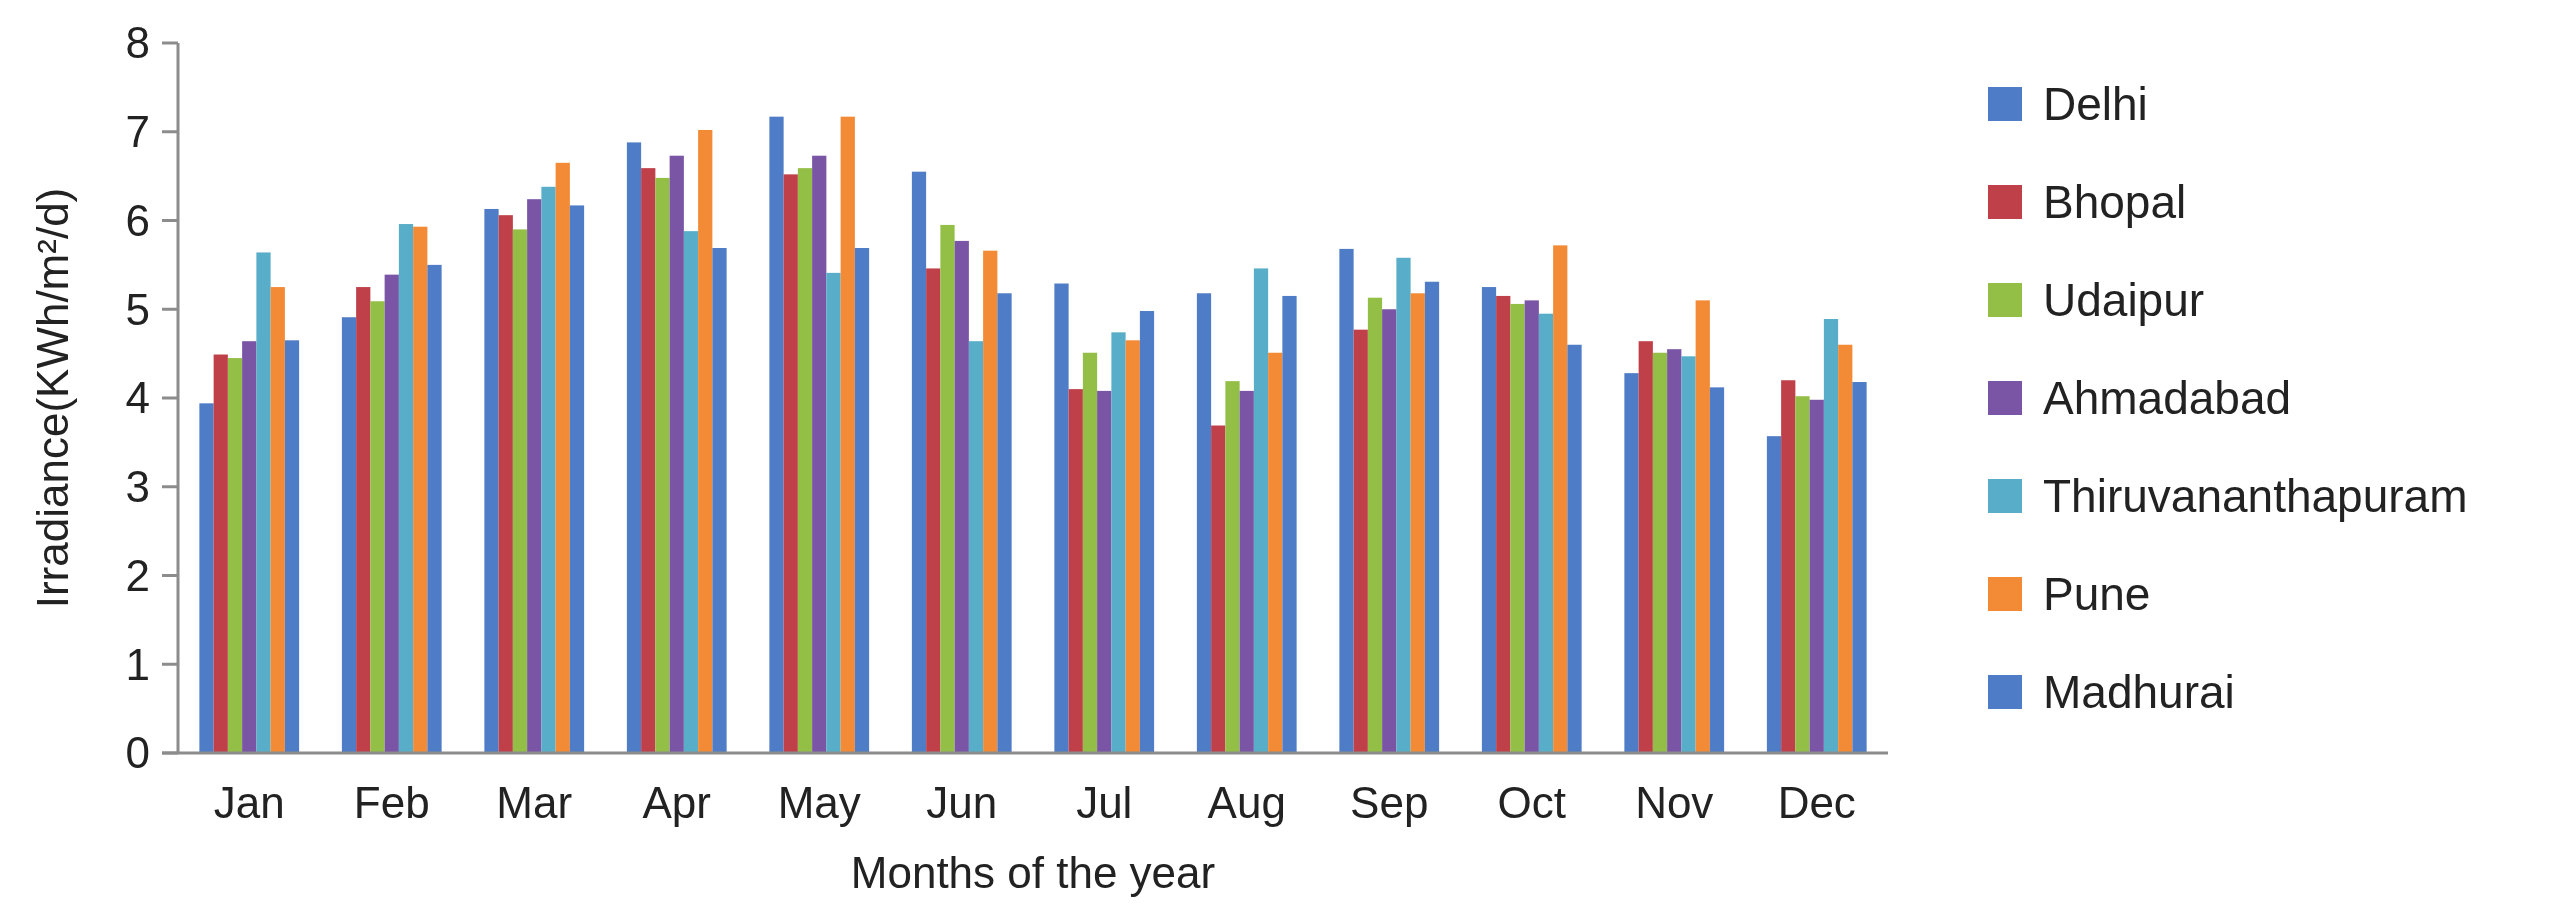 The width and height of the screenshot is (2559, 919). I want to click on x-tick-label: Sep, so click(1389, 802).